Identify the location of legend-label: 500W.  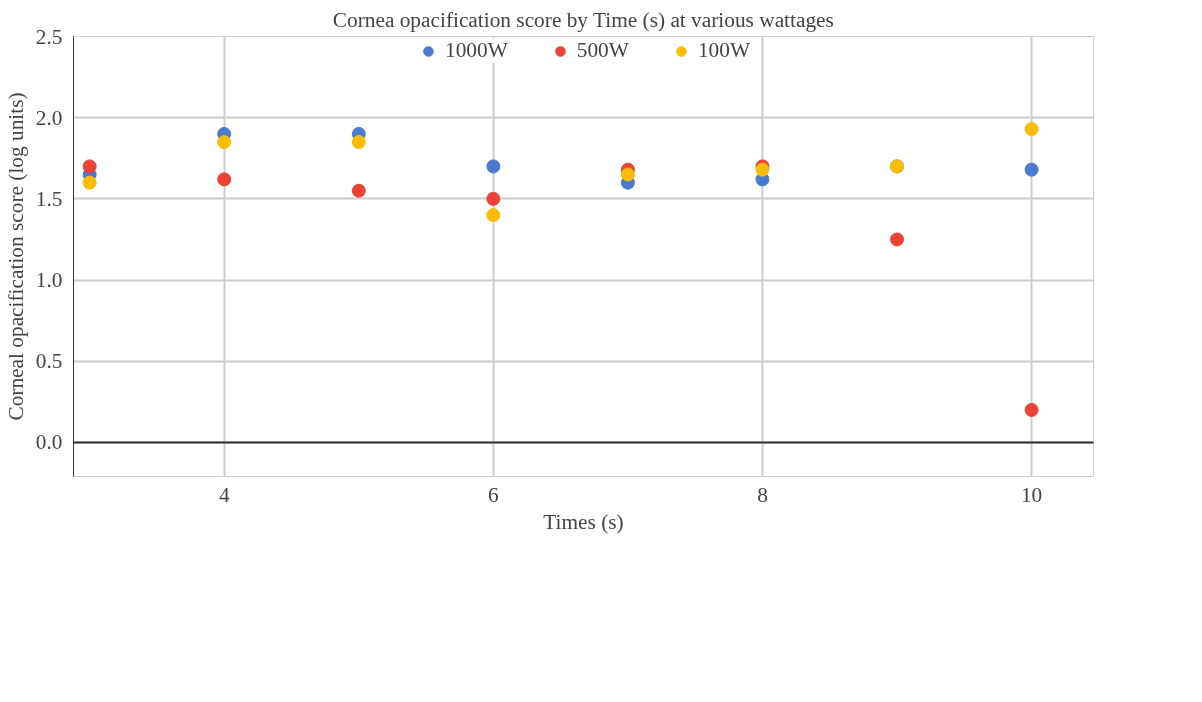
(602, 50).